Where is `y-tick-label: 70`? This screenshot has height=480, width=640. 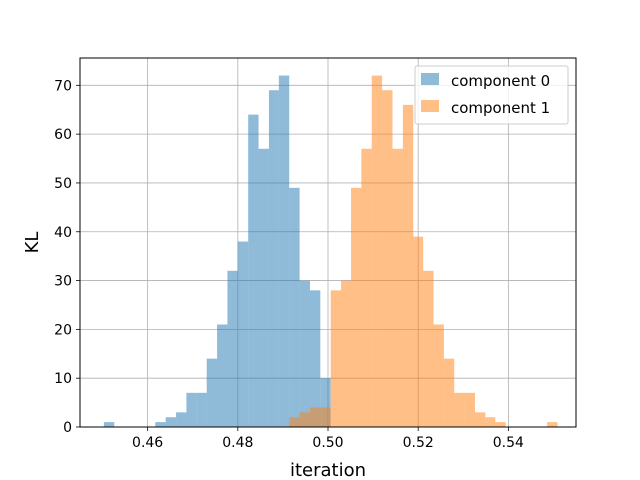
y-tick-label: 70 is located at coordinates (63, 86).